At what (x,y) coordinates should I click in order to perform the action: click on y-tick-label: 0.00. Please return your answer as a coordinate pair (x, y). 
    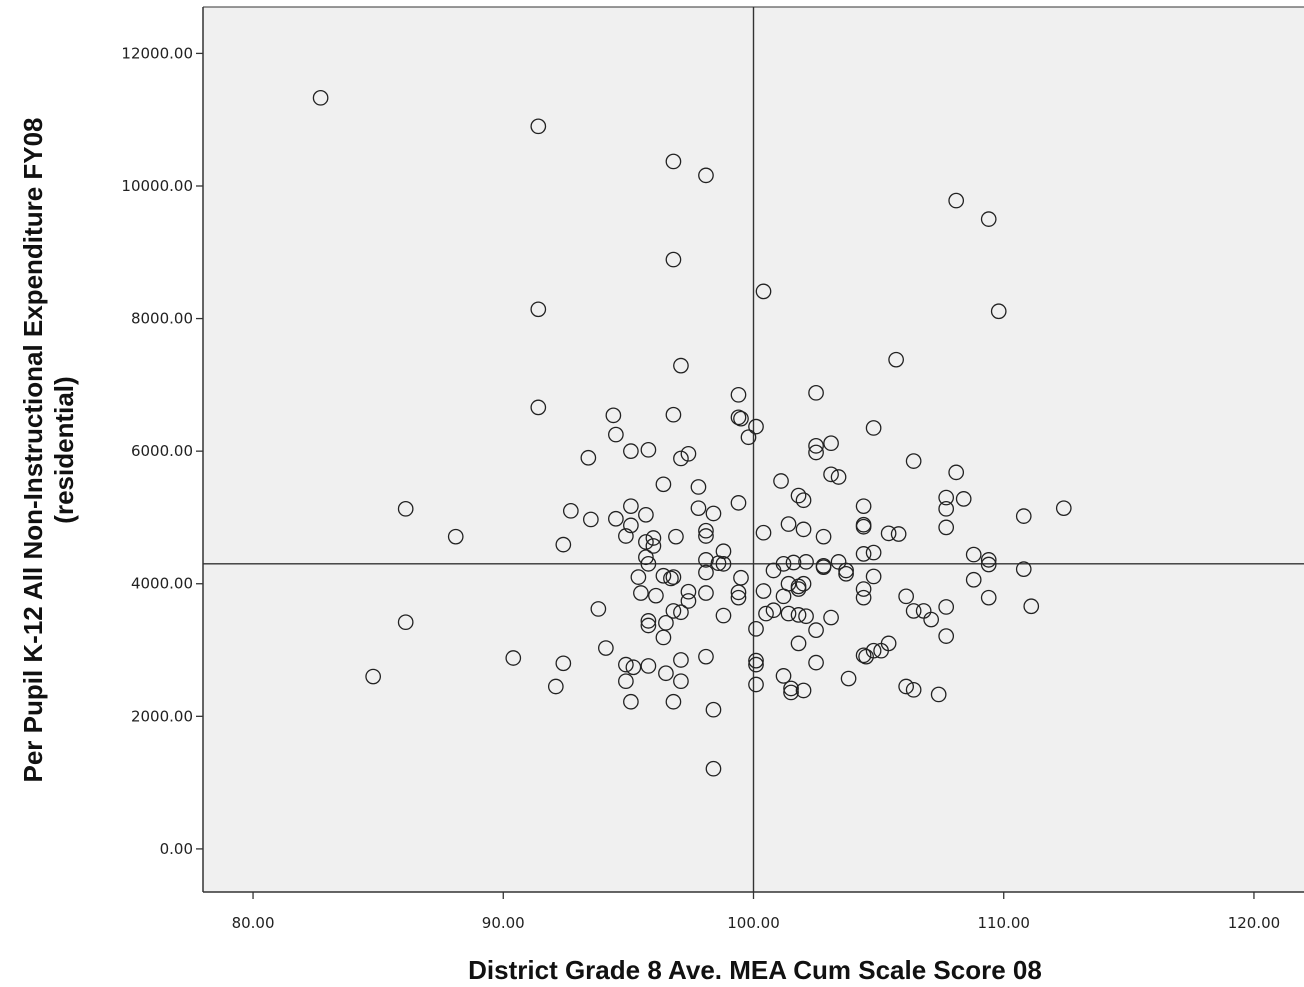
    Looking at the image, I should click on (176, 849).